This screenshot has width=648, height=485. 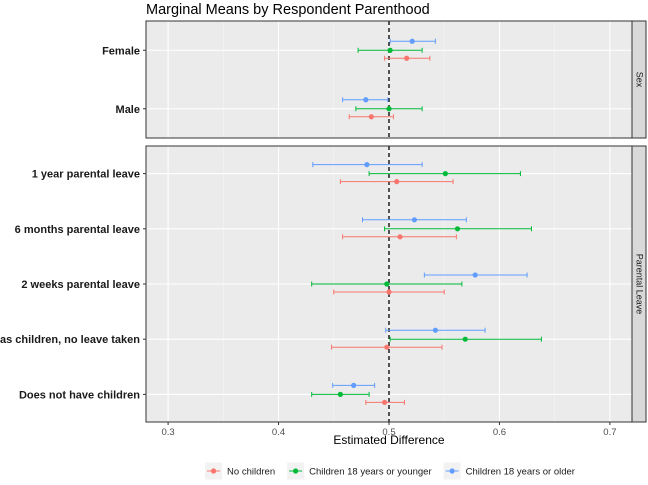 I want to click on point-range-has-children-no-leave-taken-children-18-years-or-older, so click(x=435, y=330).